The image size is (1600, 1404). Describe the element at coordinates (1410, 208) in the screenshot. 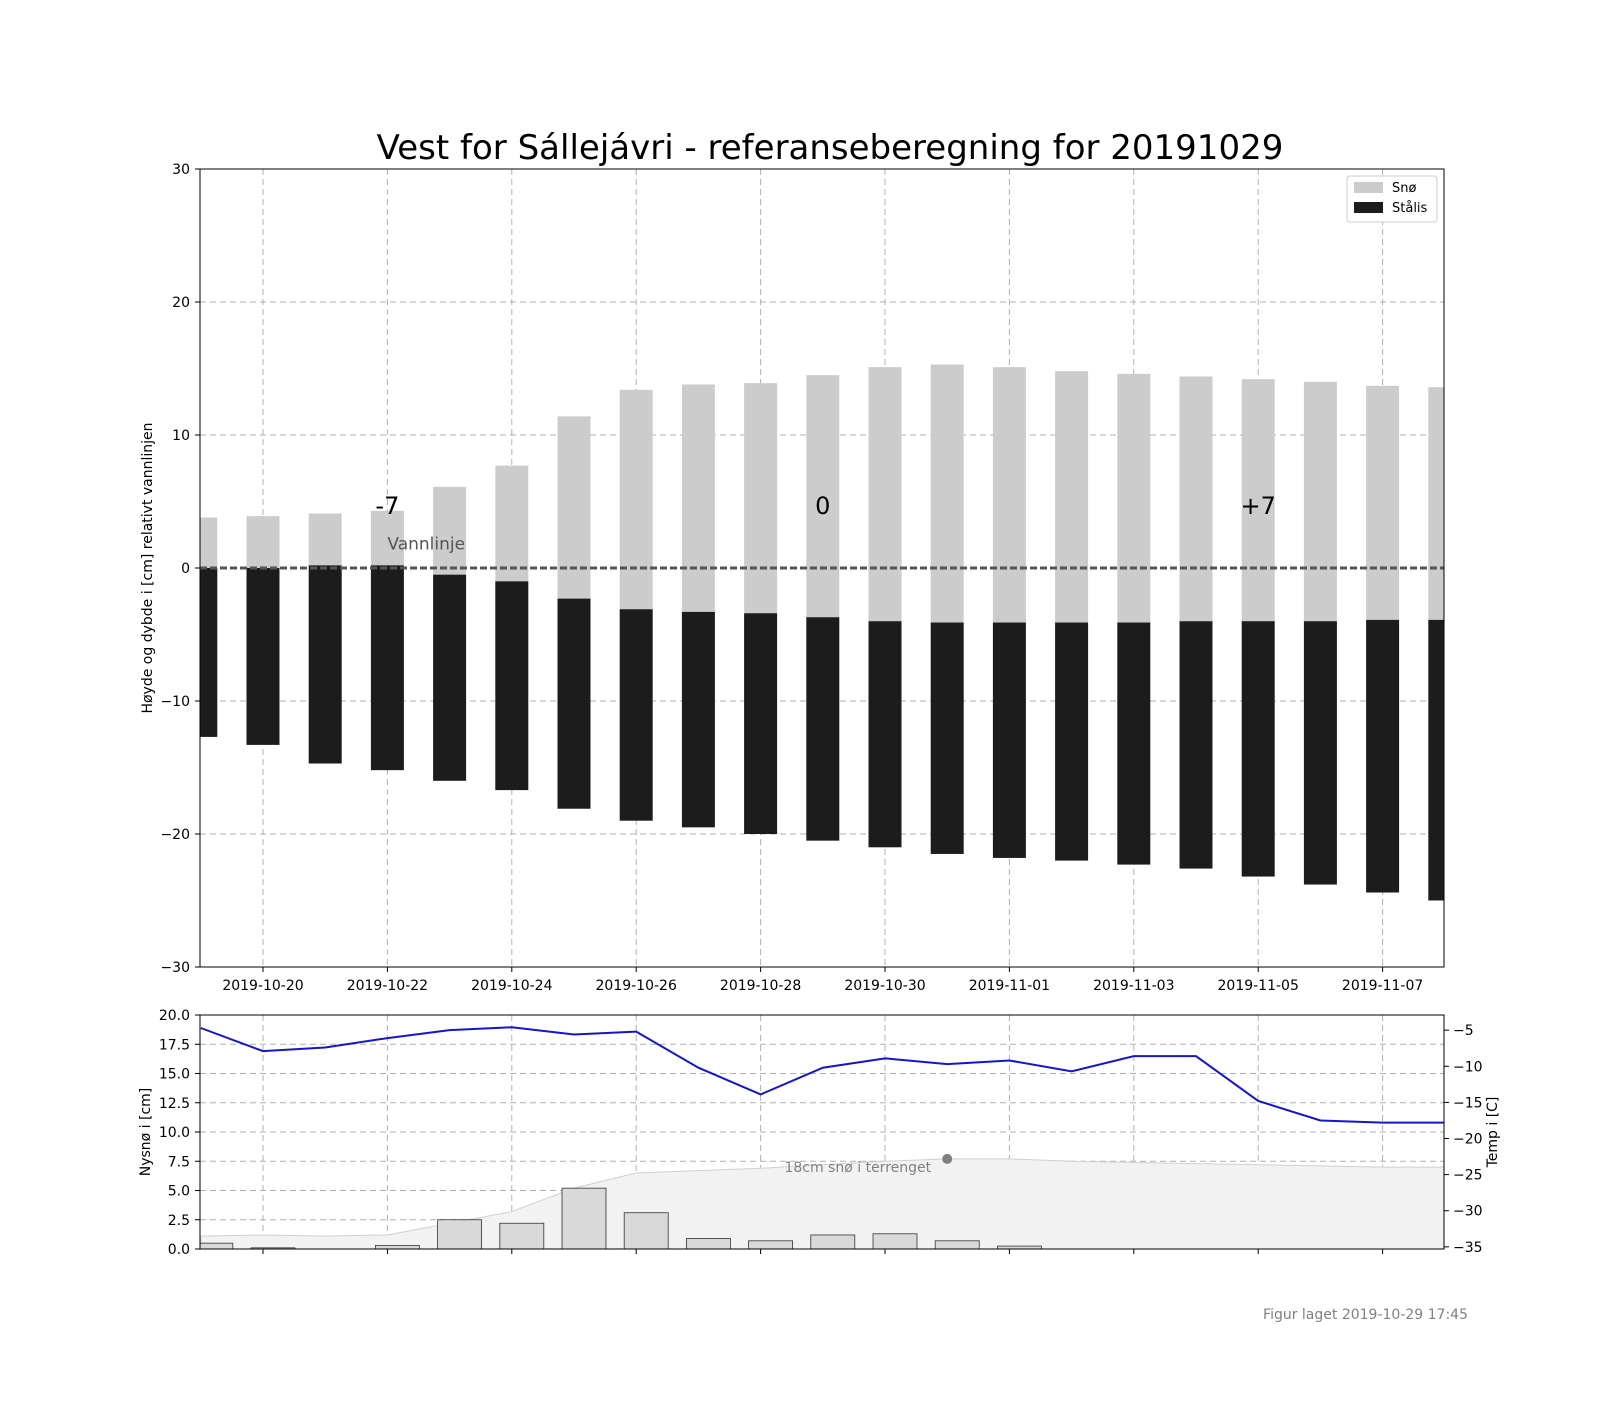

I see `legend-label-ice: Stålis` at that location.